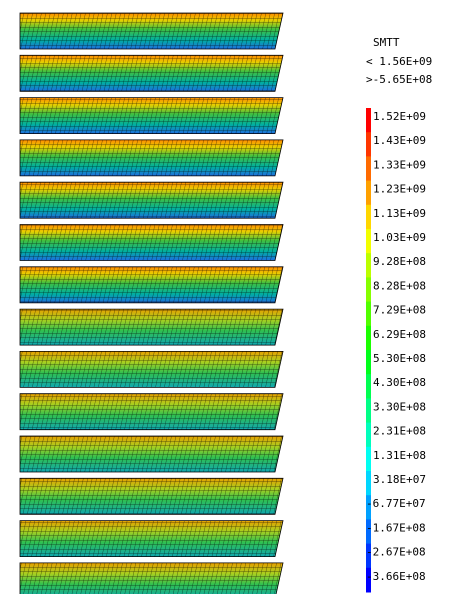 This screenshot has height=594, width=449. Describe the element at coordinates (396, 552) in the screenshot. I see `level-label: -2.67E+08` at that location.